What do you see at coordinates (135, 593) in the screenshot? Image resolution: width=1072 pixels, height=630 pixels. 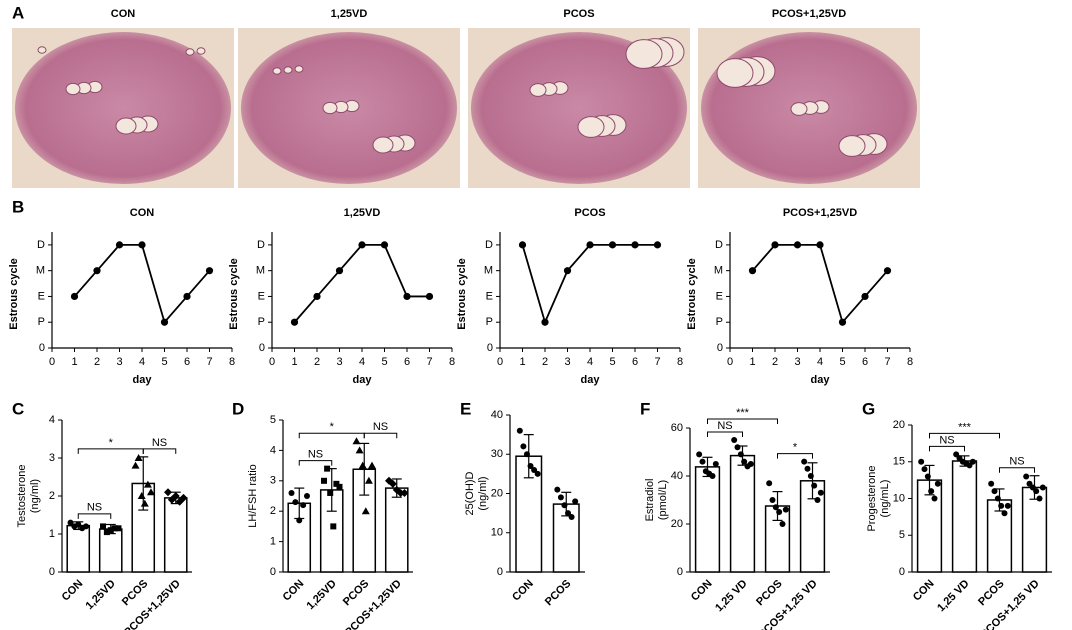 I see `x-tick-label: PCOS` at bounding box center [135, 593].